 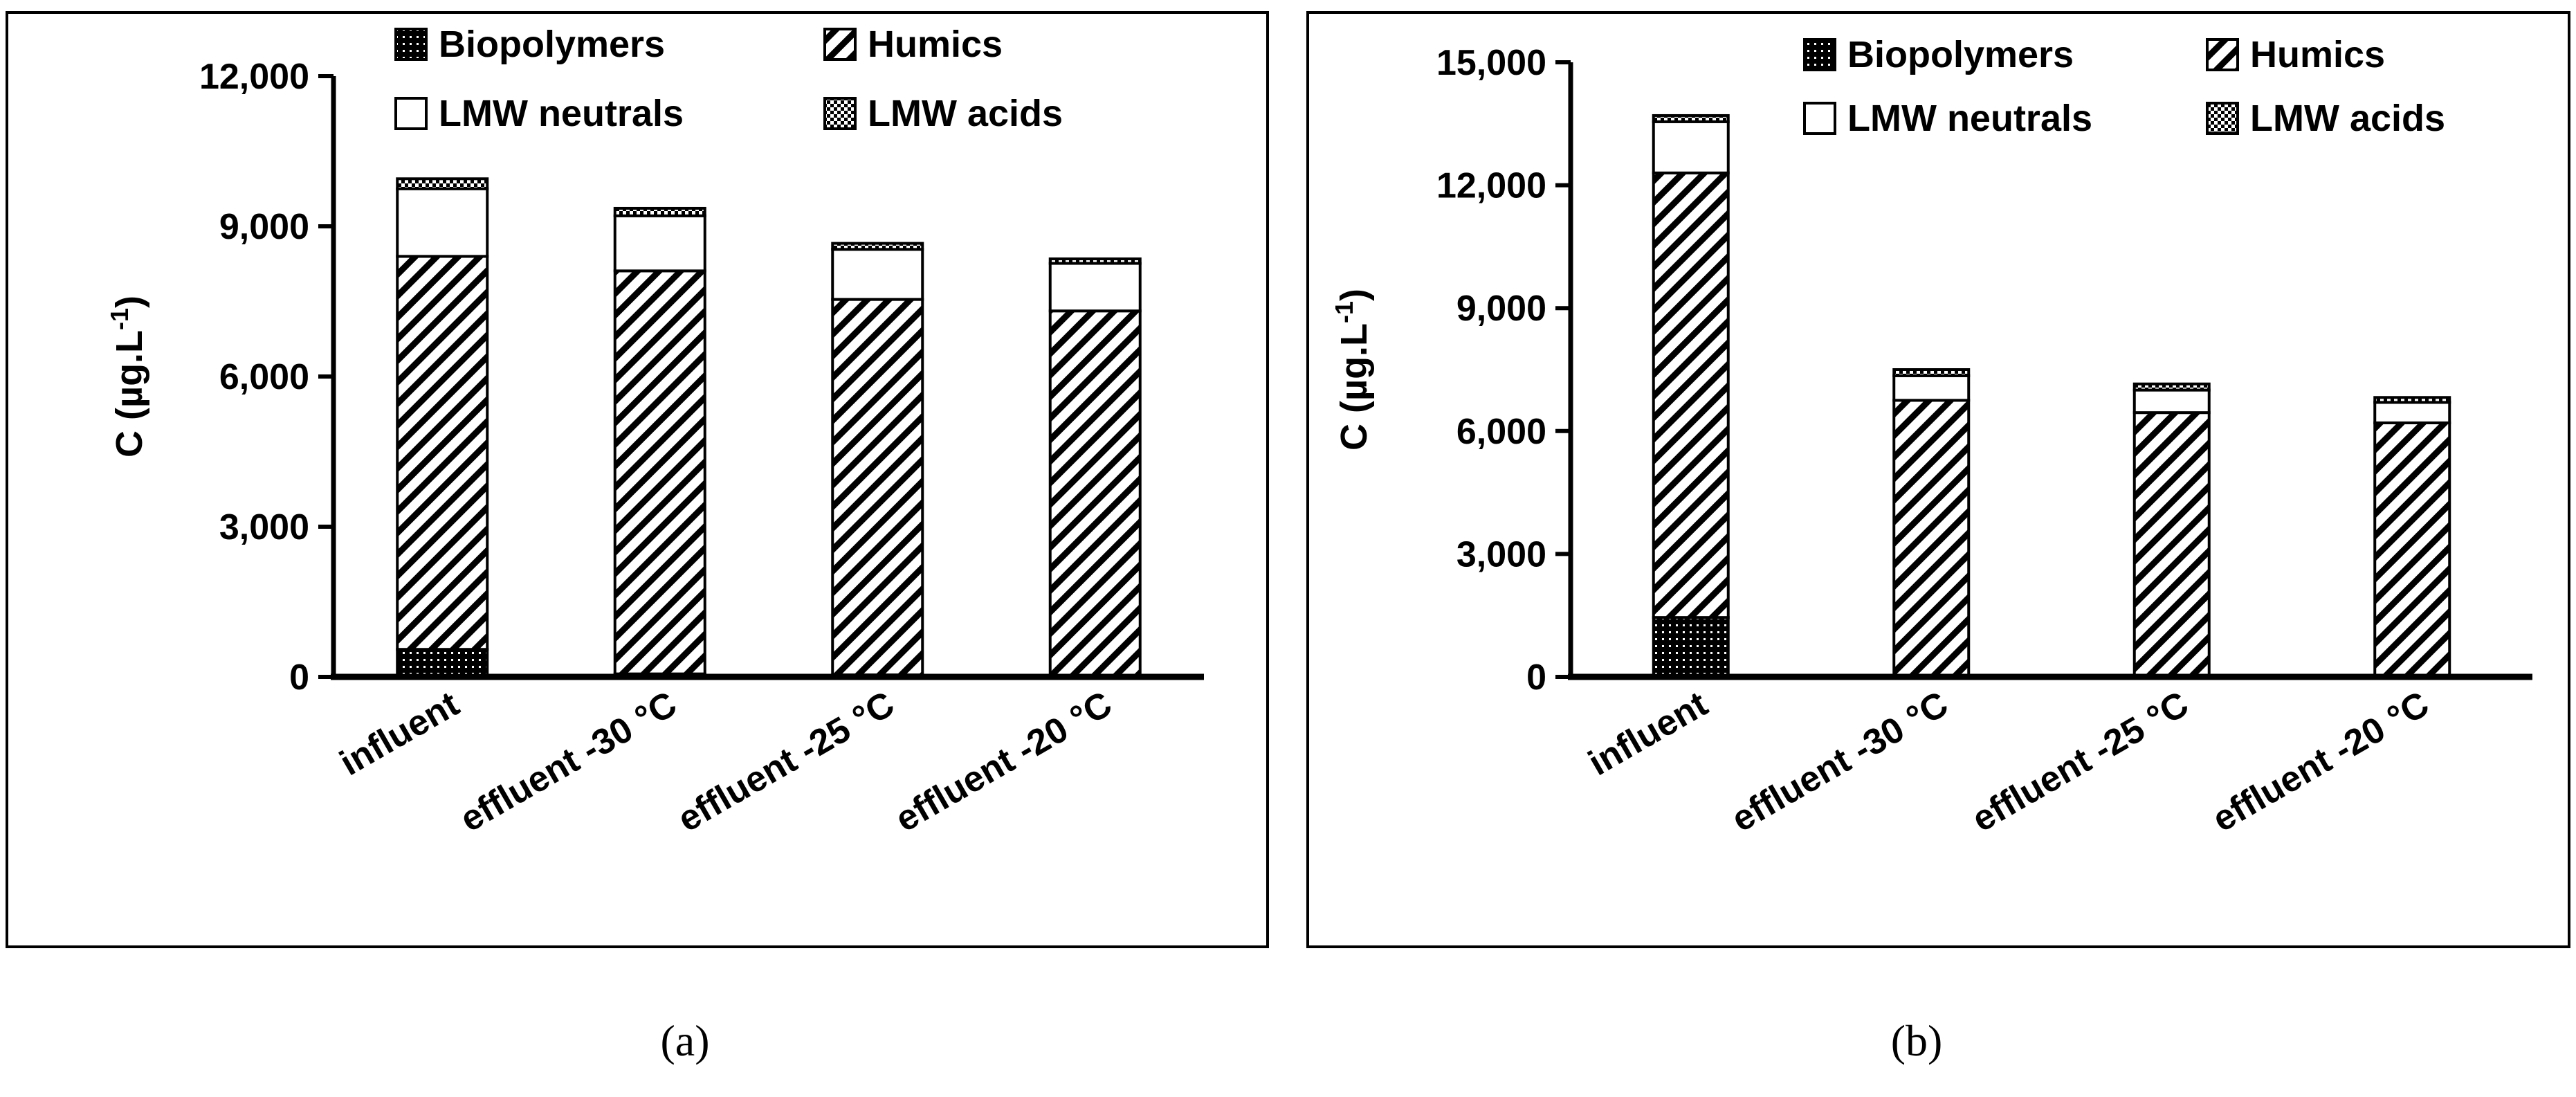 What do you see at coordinates (1491, 63) in the screenshot?
I see `y-tick-label: 15,000` at bounding box center [1491, 63].